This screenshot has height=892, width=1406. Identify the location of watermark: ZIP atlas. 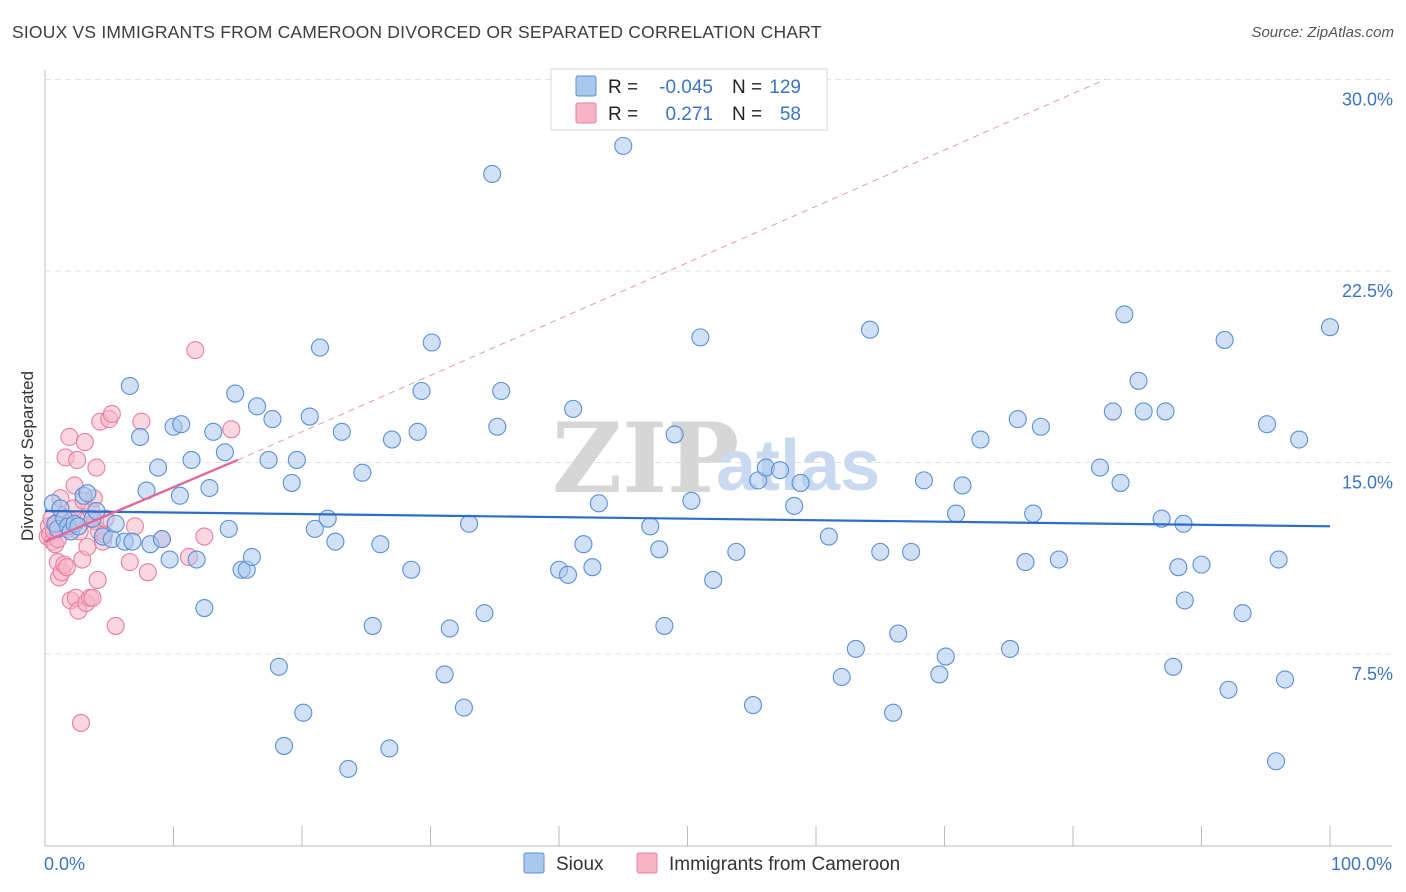
(716, 458).